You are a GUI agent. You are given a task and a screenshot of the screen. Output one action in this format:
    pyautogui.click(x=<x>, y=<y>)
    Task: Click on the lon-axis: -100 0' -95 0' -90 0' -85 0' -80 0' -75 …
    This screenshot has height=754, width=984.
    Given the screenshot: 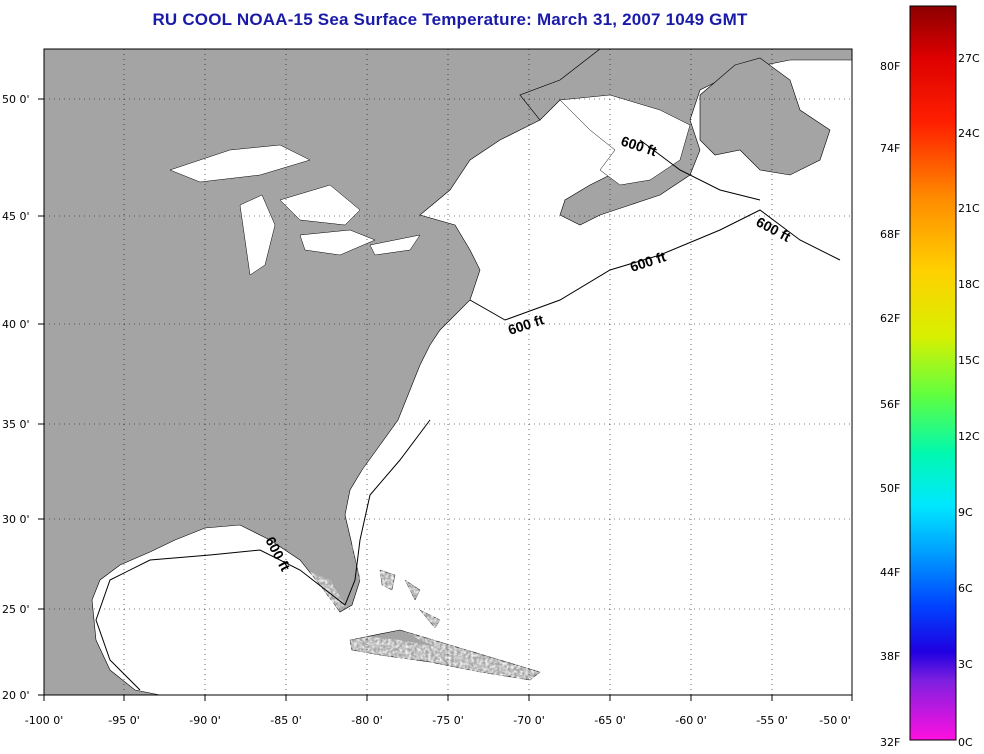 What is the action you would take?
    pyautogui.click(x=439, y=711)
    